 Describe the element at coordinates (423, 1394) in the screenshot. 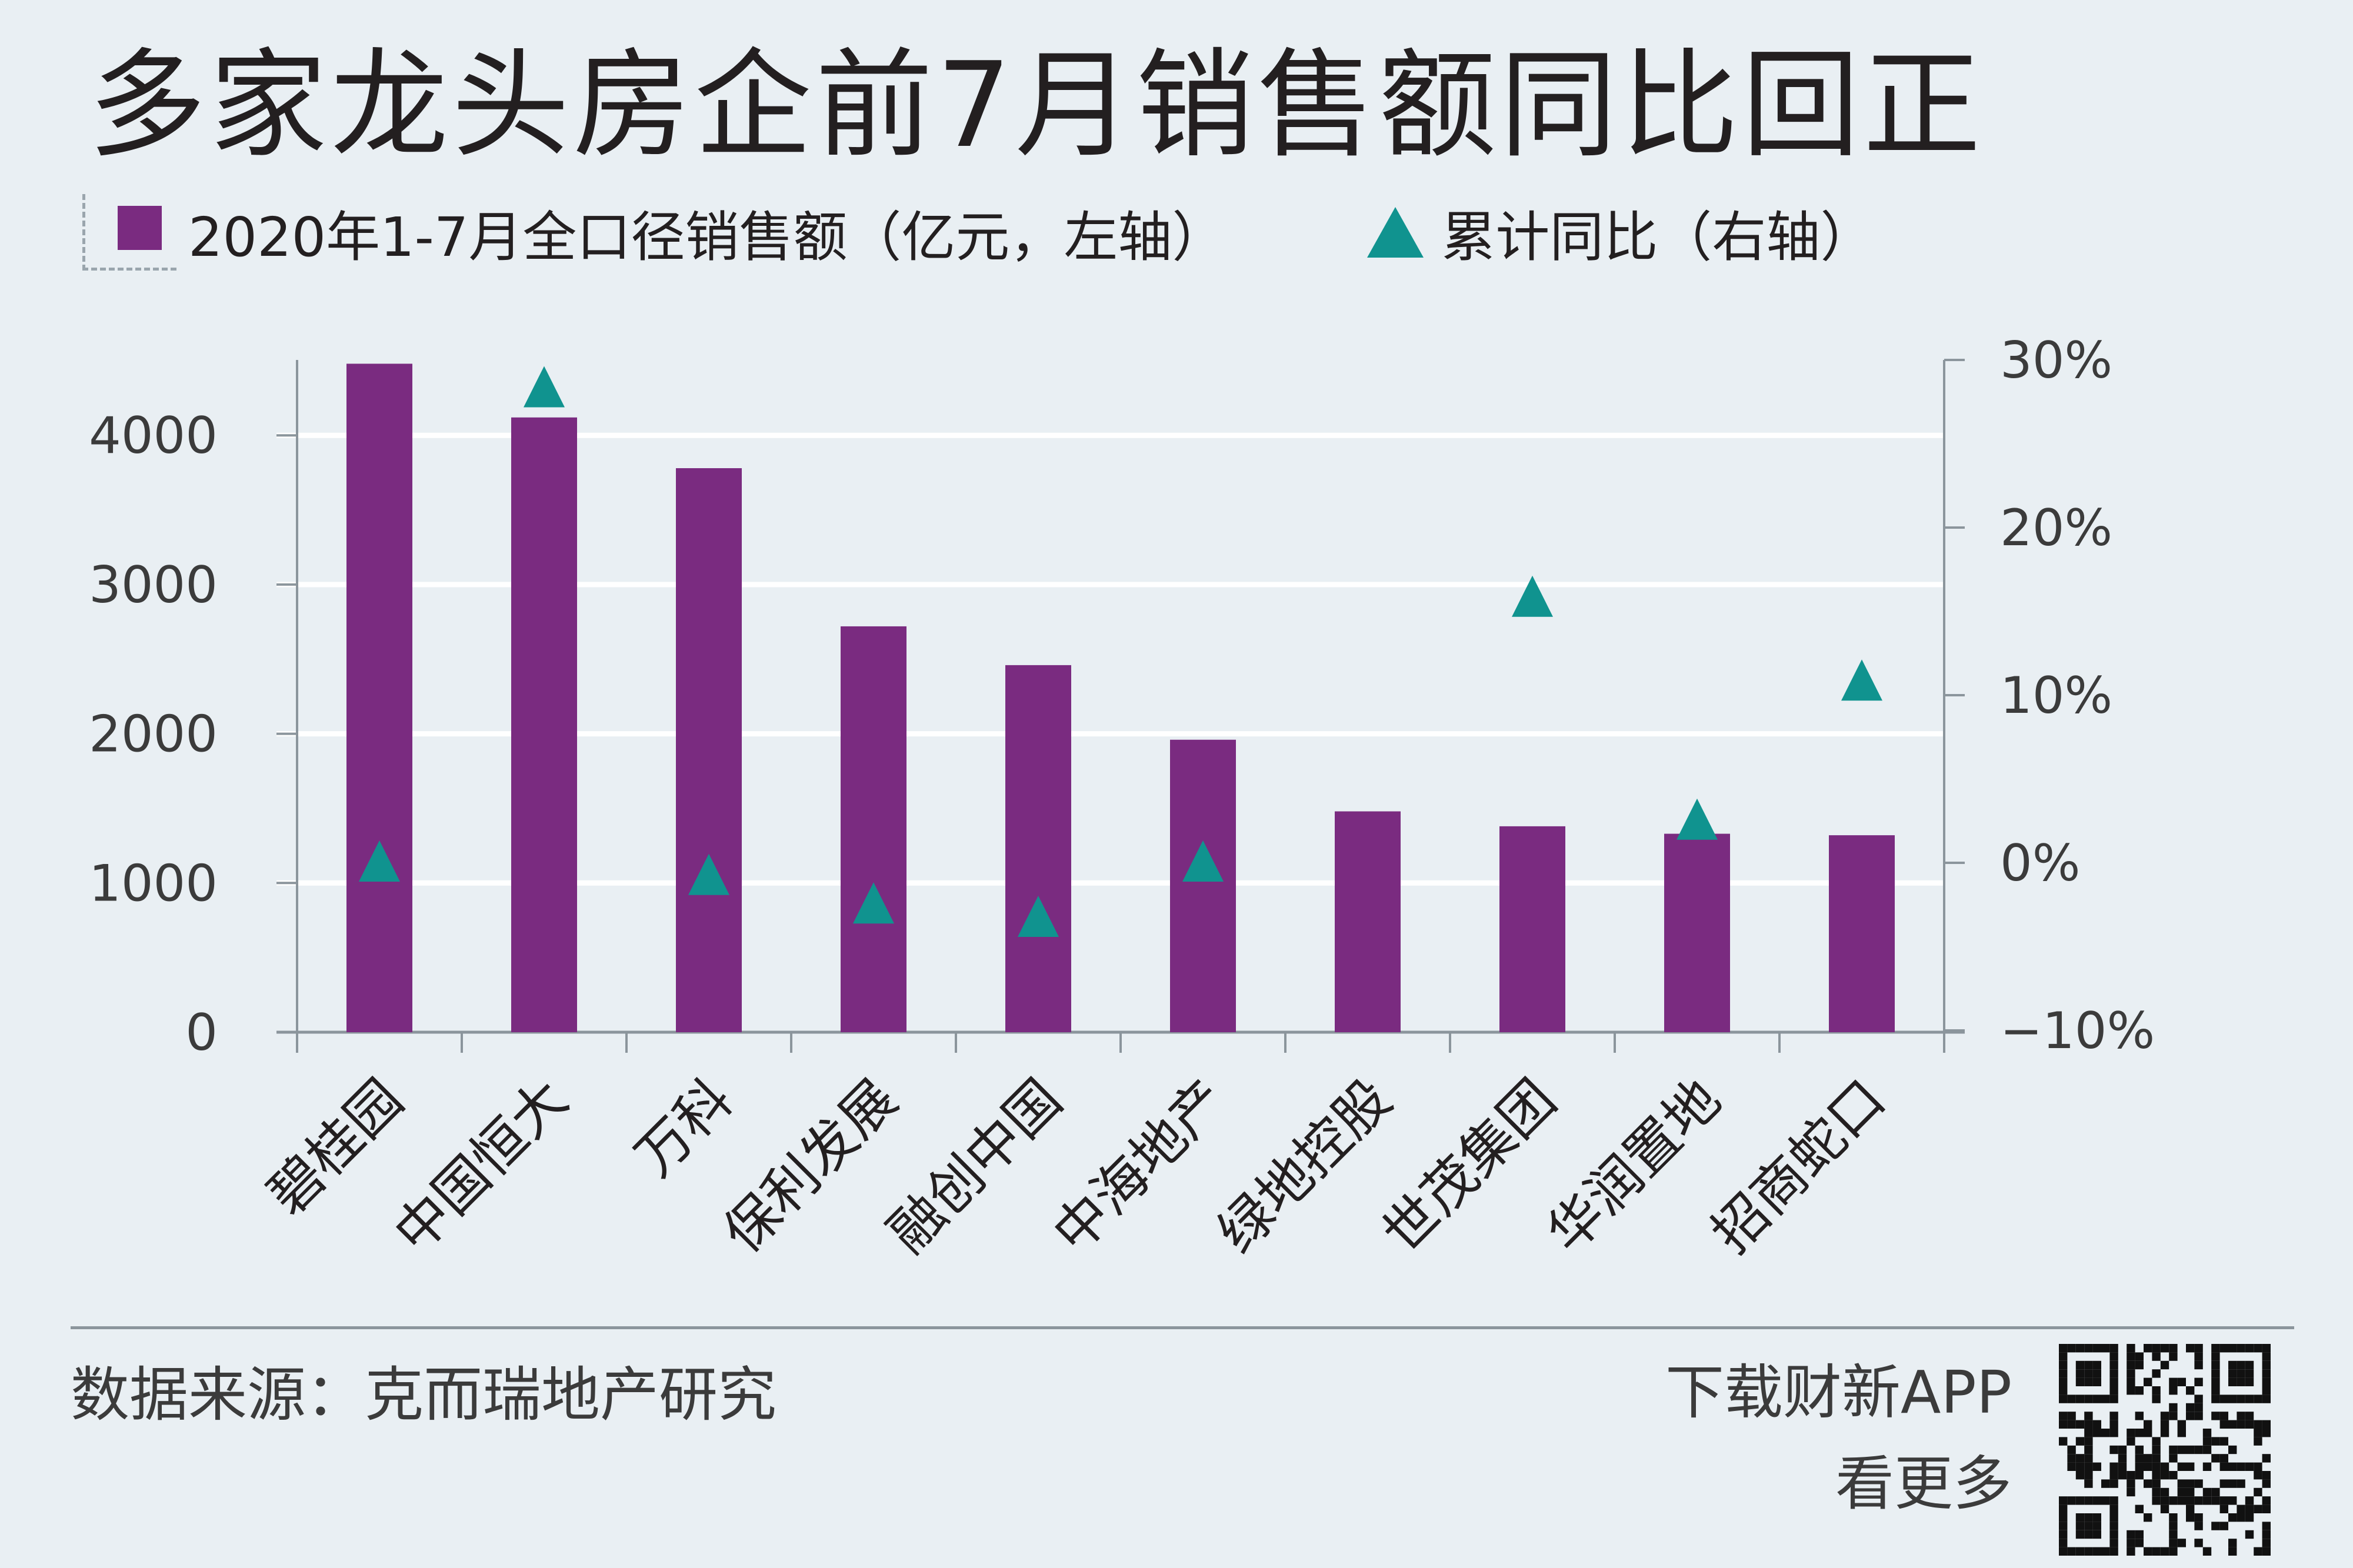

I see `data-source: 数据来源：克而瑞地产研究` at that location.